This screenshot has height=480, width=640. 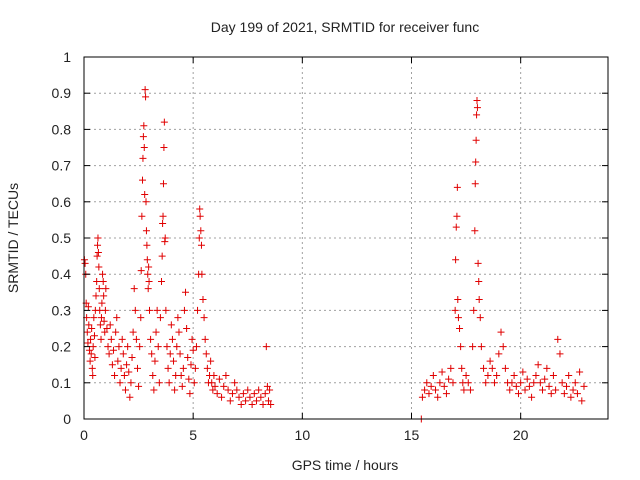 I want to click on x-axis-label: GPS time / hours, so click(x=345, y=465).